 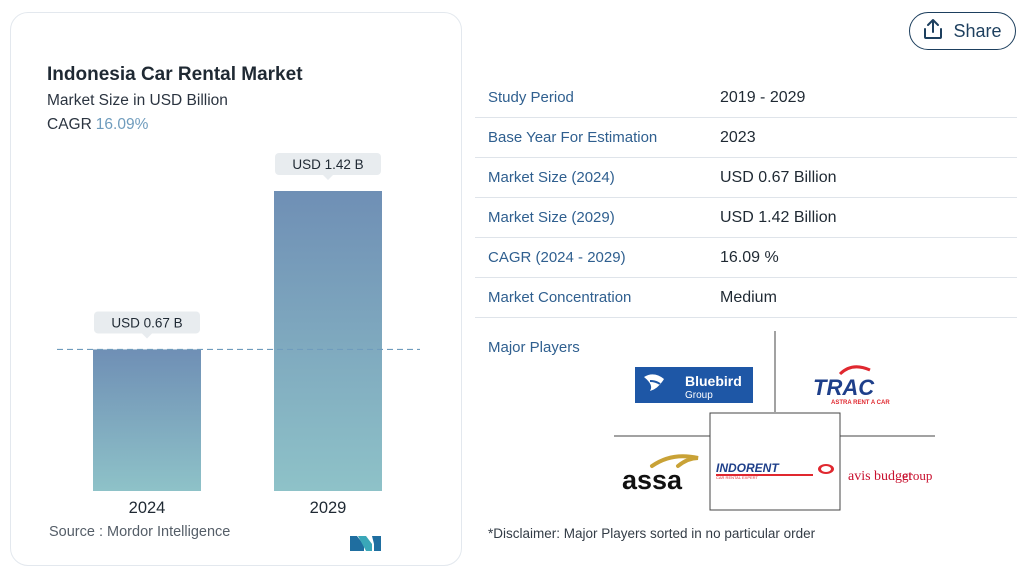 What do you see at coordinates (122, 124) in the screenshot?
I see `cagr-value: 16.09%` at bounding box center [122, 124].